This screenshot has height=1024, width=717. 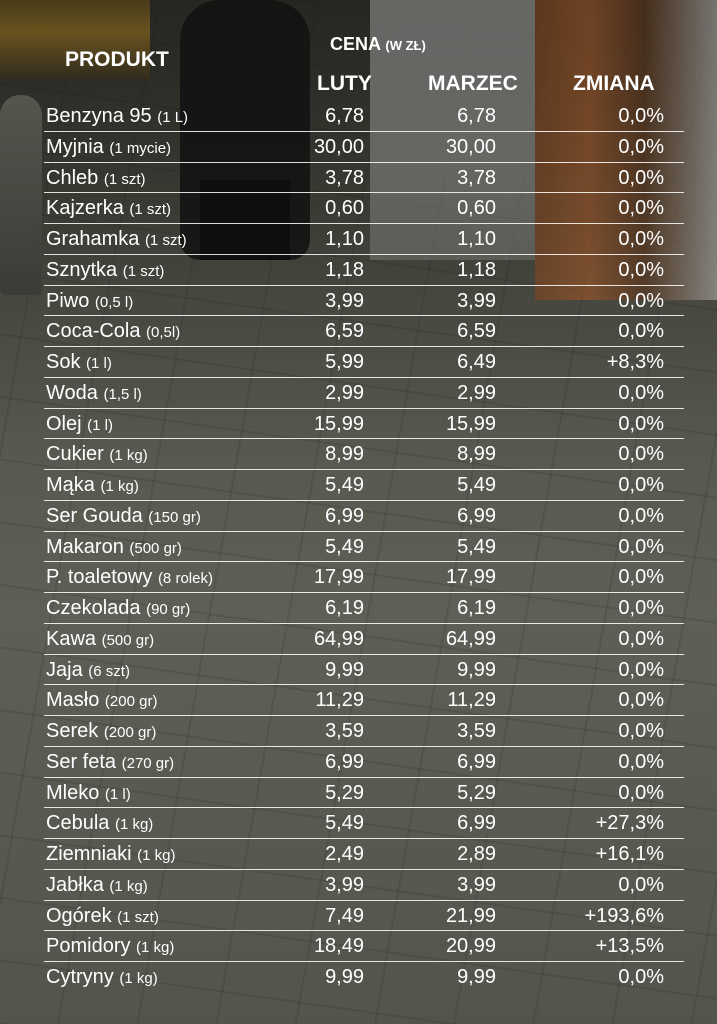 I want to click on price-luty-cell: 64,99, so click(x=338, y=638).